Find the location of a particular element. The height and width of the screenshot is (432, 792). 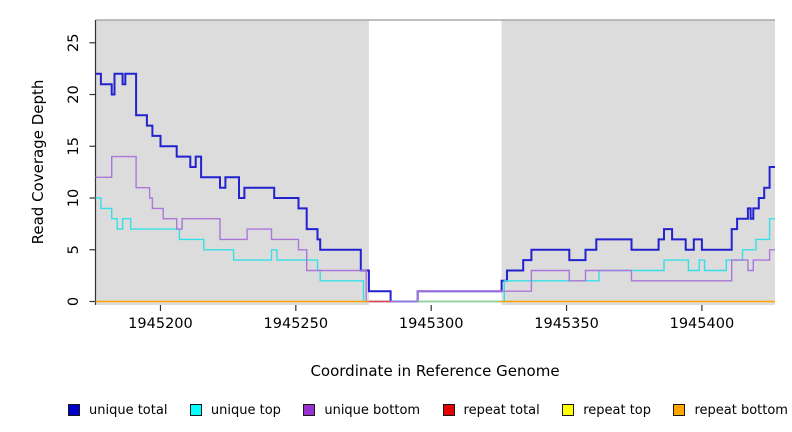

y-tick-label: 5 is located at coordinates (74, 249).